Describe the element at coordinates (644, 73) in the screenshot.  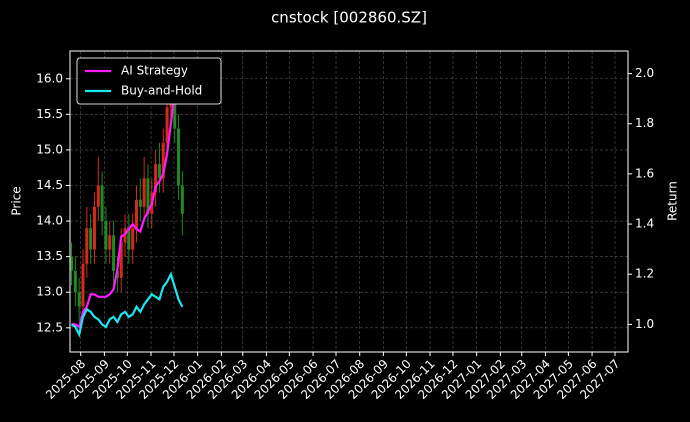
I see `y2-tick-label: 2.0` at that location.